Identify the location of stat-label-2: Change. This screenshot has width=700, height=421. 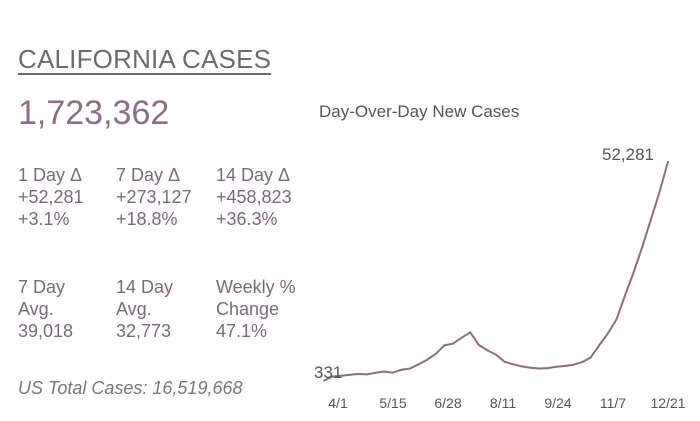
(248, 309).